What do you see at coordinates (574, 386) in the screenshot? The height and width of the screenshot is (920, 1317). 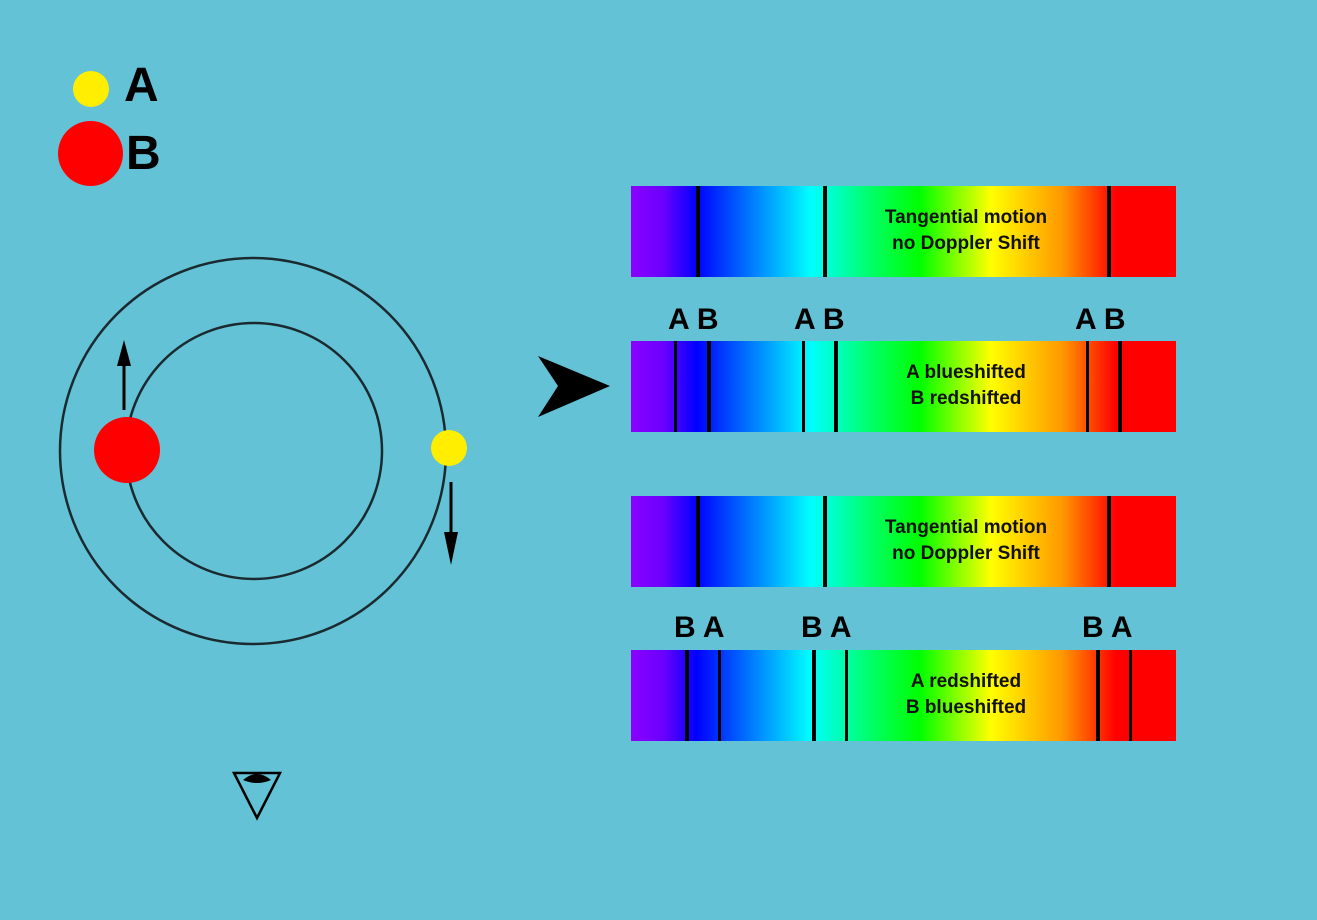 I see `arrowhead-icon` at bounding box center [574, 386].